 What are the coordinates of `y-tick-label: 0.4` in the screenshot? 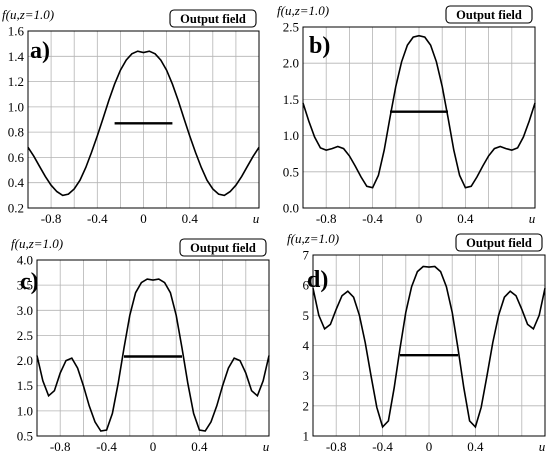 It's located at (16, 182).